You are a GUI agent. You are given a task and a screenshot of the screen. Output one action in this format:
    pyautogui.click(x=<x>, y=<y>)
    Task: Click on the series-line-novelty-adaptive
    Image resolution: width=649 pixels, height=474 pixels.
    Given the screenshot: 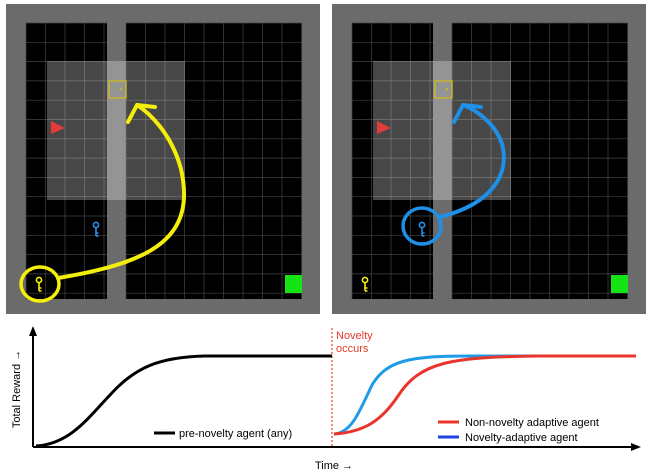 What is the action you would take?
    pyautogui.click(x=484, y=395)
    